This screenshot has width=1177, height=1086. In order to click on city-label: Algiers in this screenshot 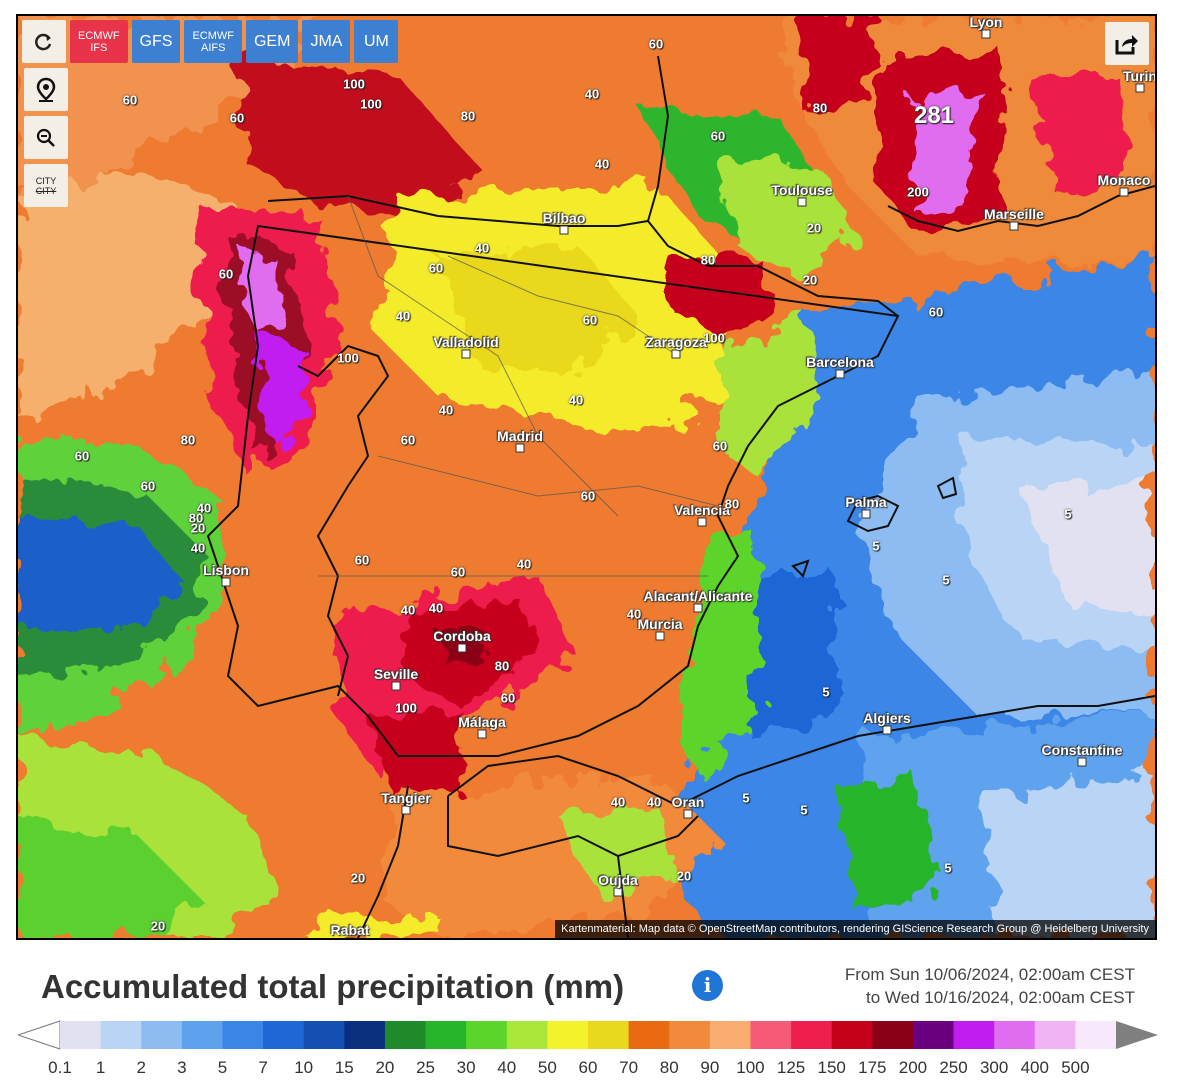, I will do `click(887, 718)`.